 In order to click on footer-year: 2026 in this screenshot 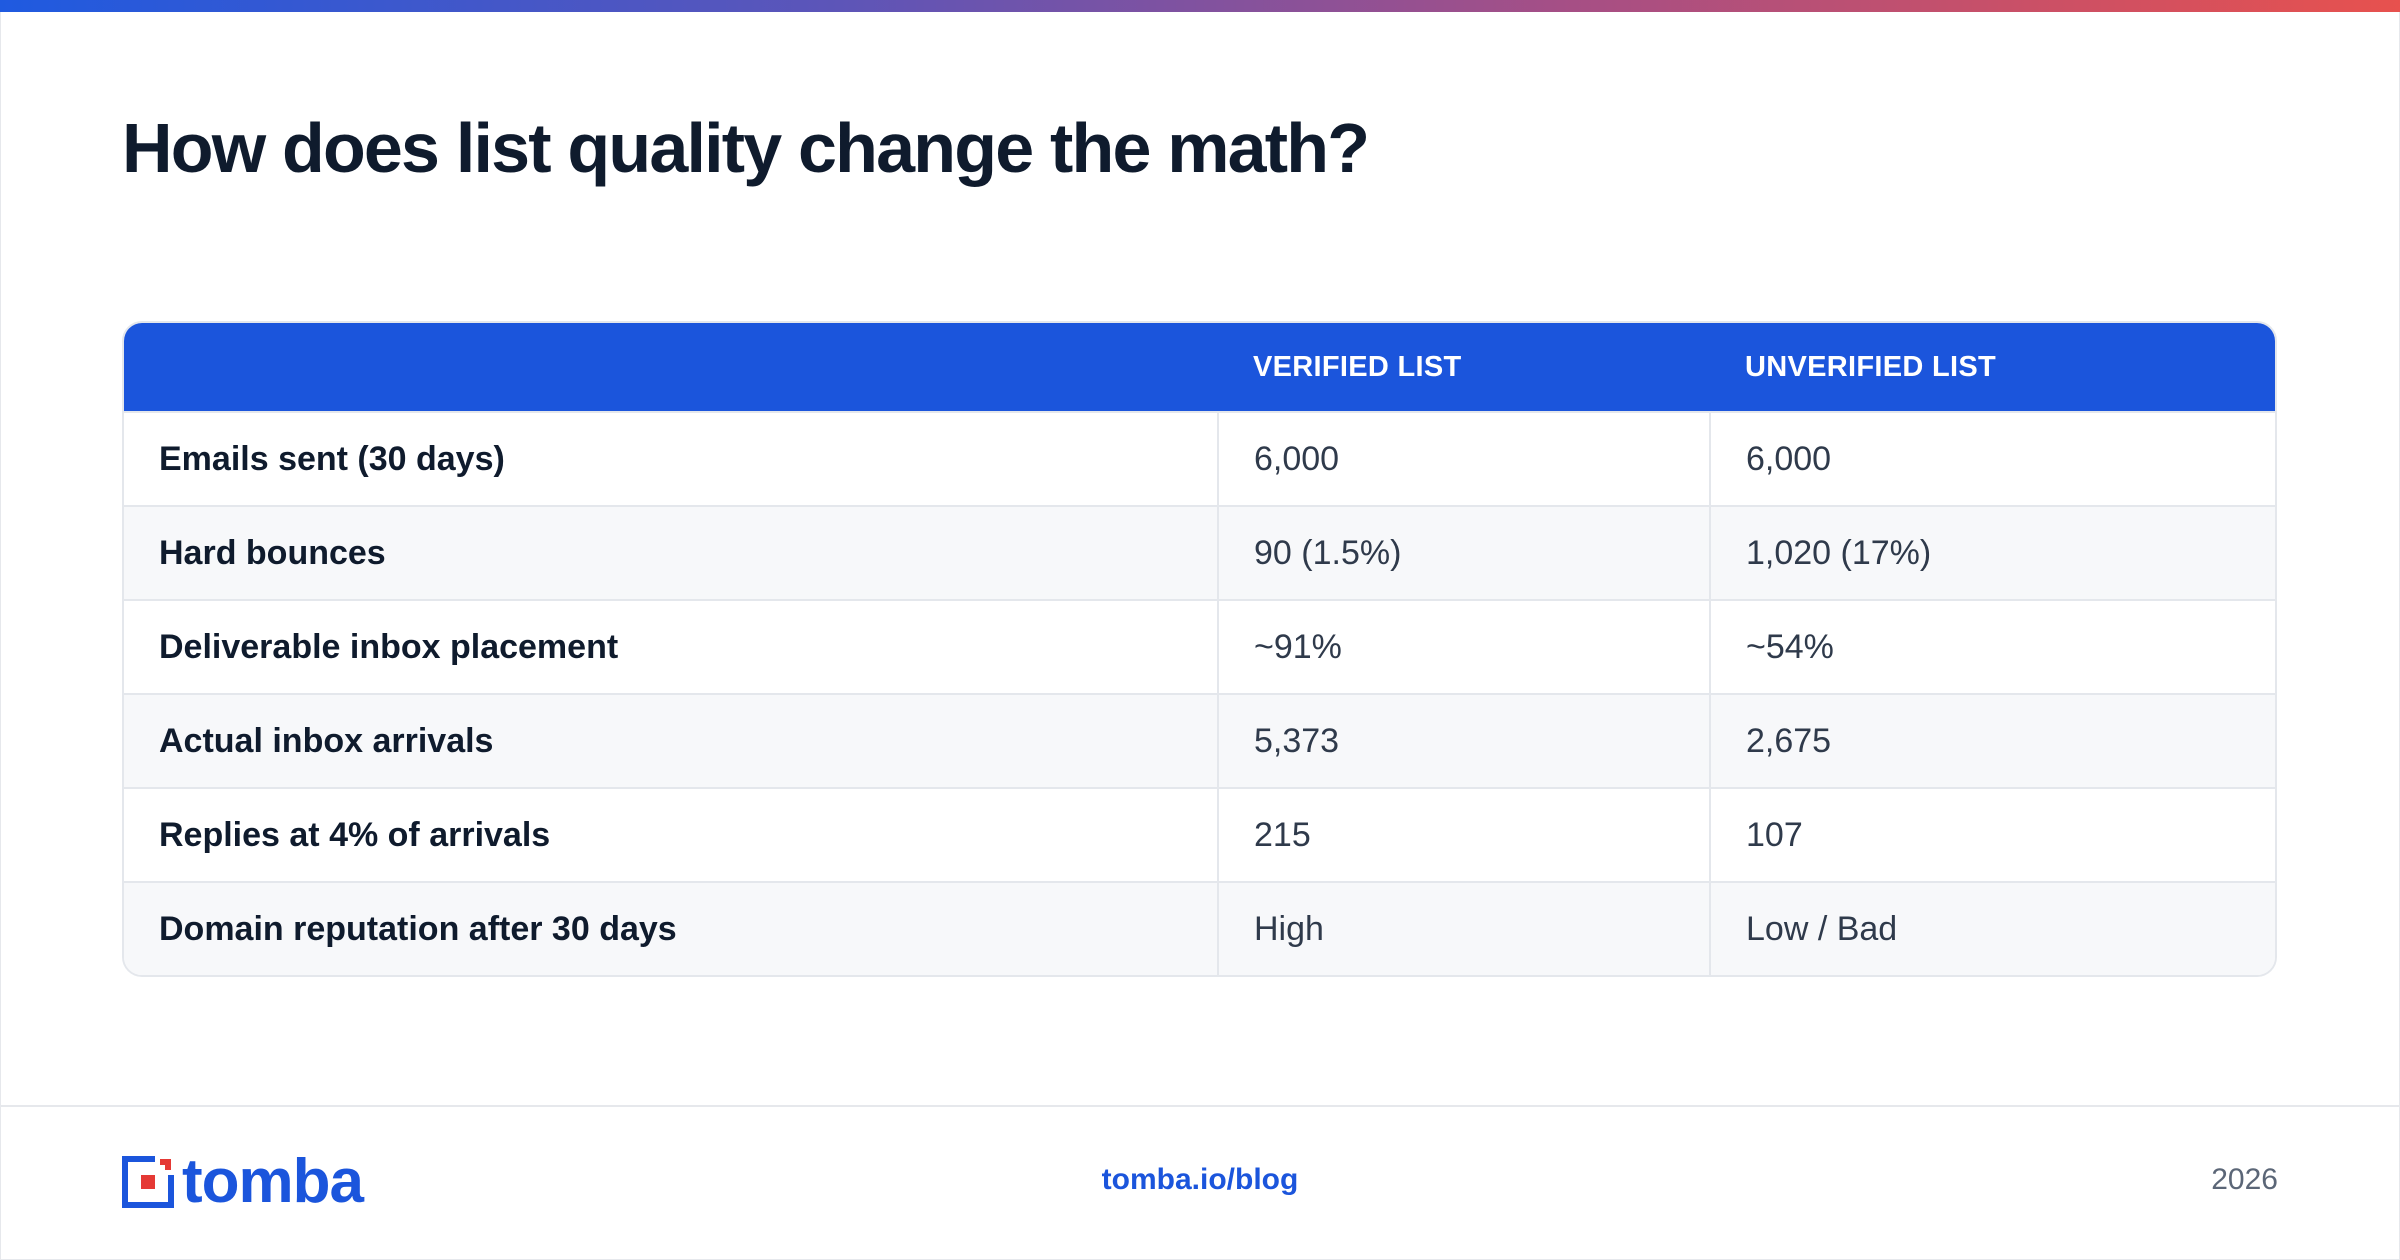, I will do `click(2244, 1179)`.